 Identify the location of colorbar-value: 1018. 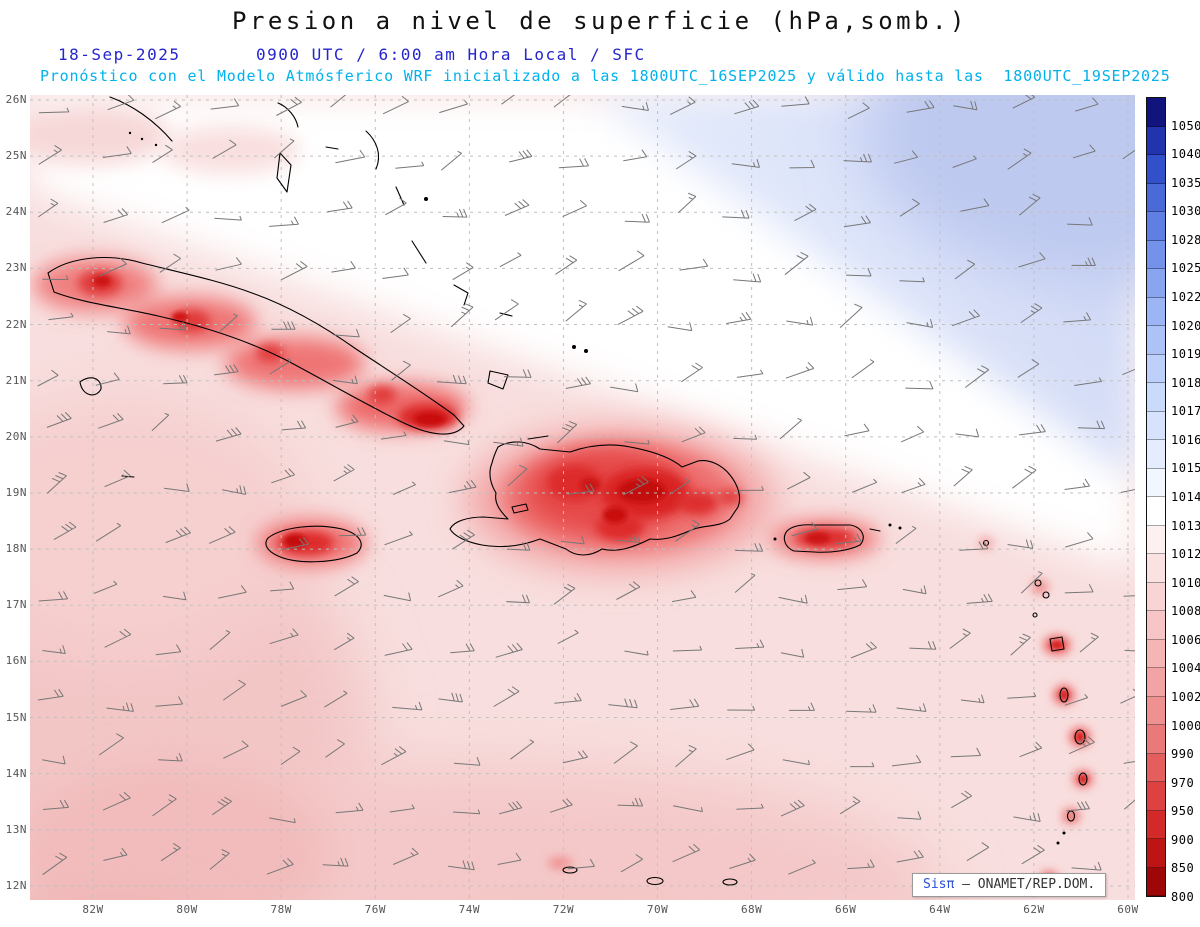
(1185, 382).